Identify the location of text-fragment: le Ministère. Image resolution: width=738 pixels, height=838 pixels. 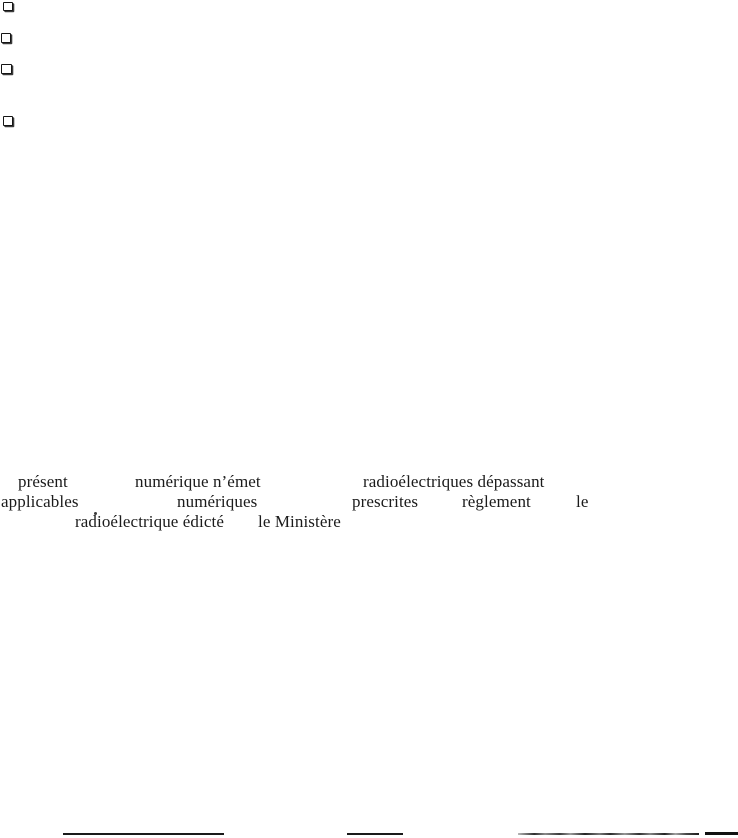
(299, 521).